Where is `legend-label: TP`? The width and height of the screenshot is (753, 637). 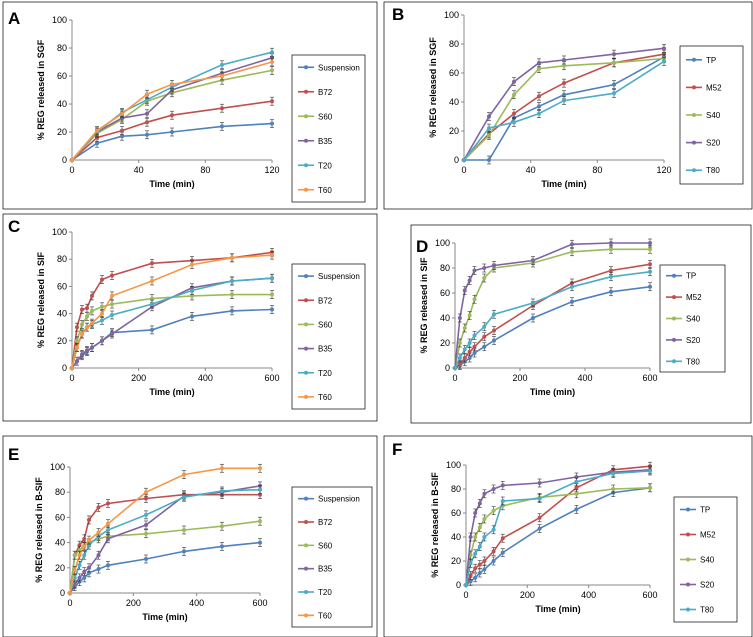
legend-label: TP is located at coordinates (705, 510).